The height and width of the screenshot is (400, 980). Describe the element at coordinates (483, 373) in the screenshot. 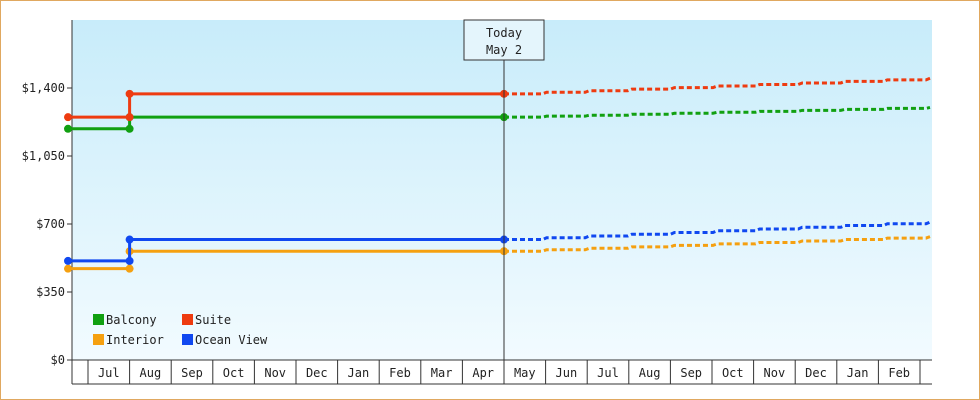

I see `month-label: Apr` at that location.